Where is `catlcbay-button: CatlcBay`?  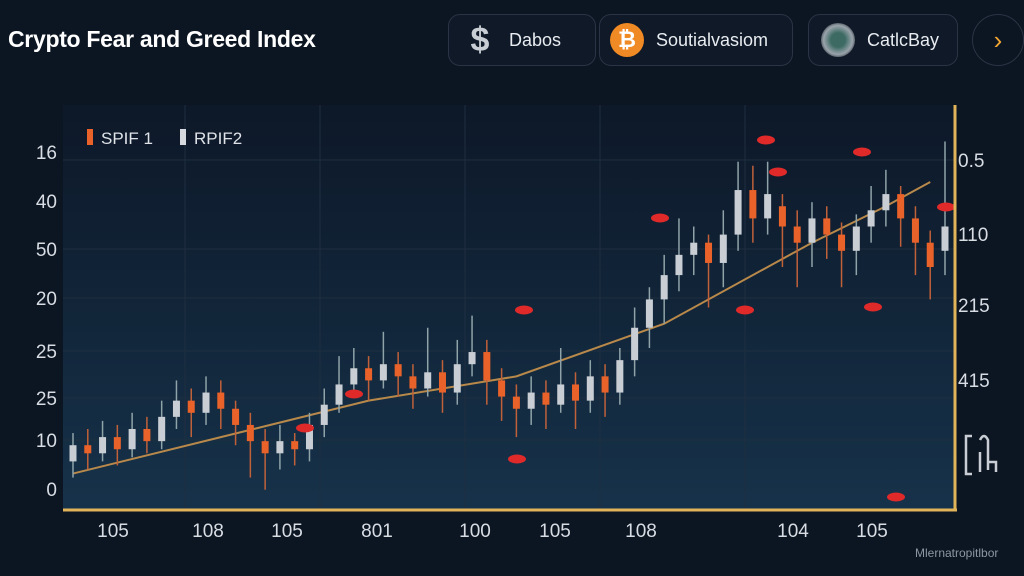
catlcbay-button: CatlcBay is located at coordinates (883, 40).